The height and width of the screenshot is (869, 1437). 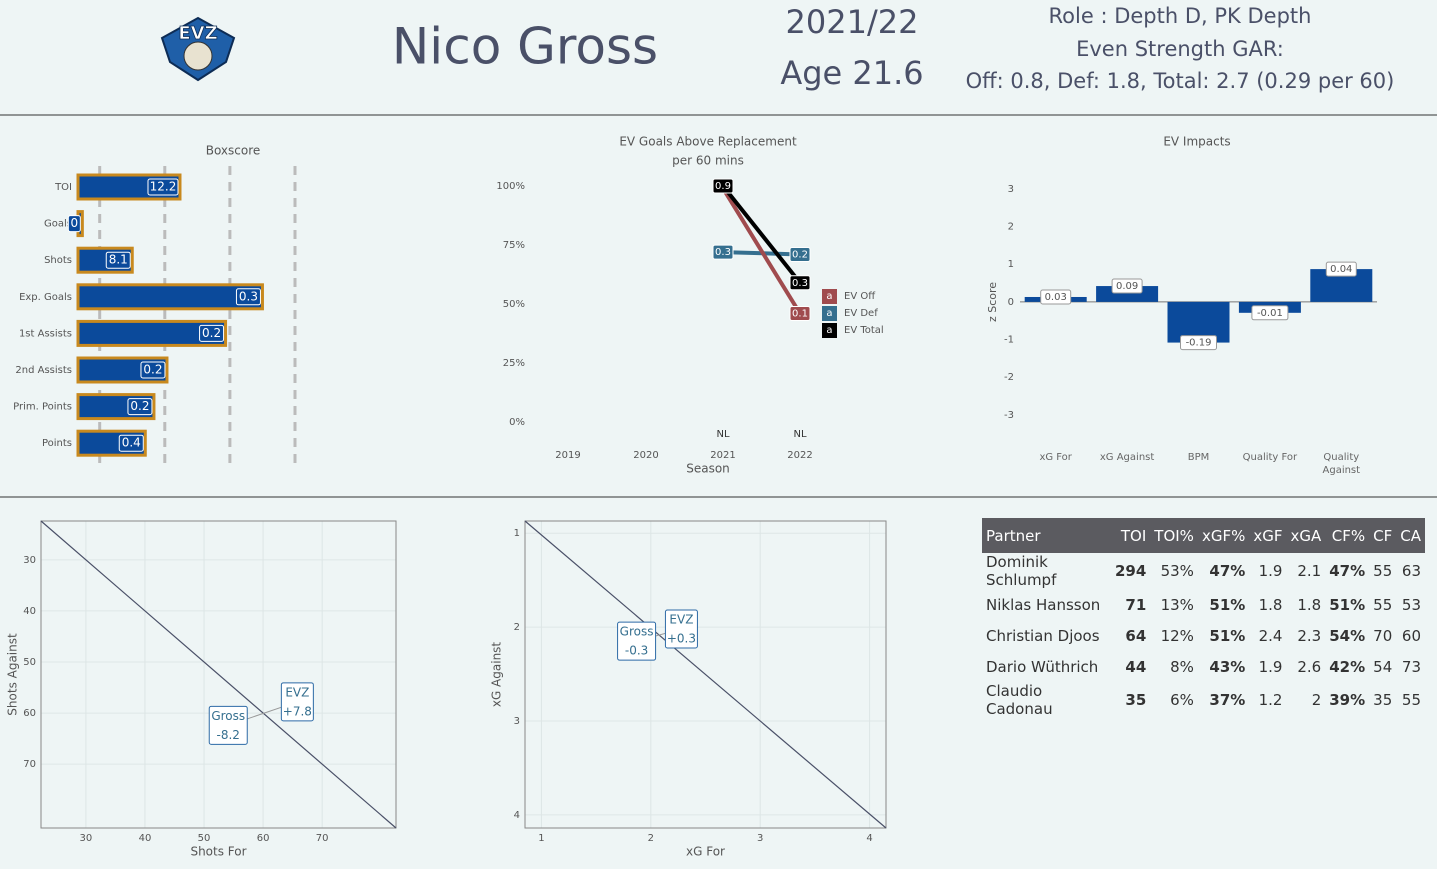 What do you see at coordinates (1341, 269) in the screenshot?
I see `data-label: 0.04` at bounding box center [1341, 269].